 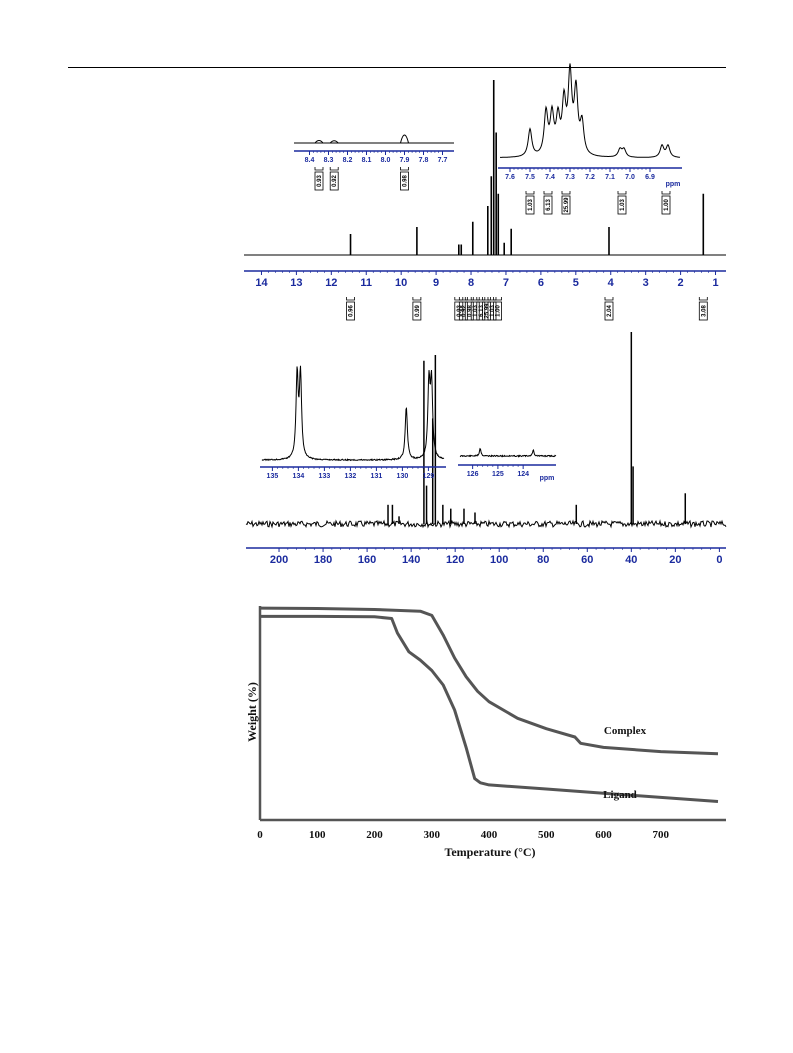 I want to click on c-inset1-tick-label: 132, so click(x=351, y=476).